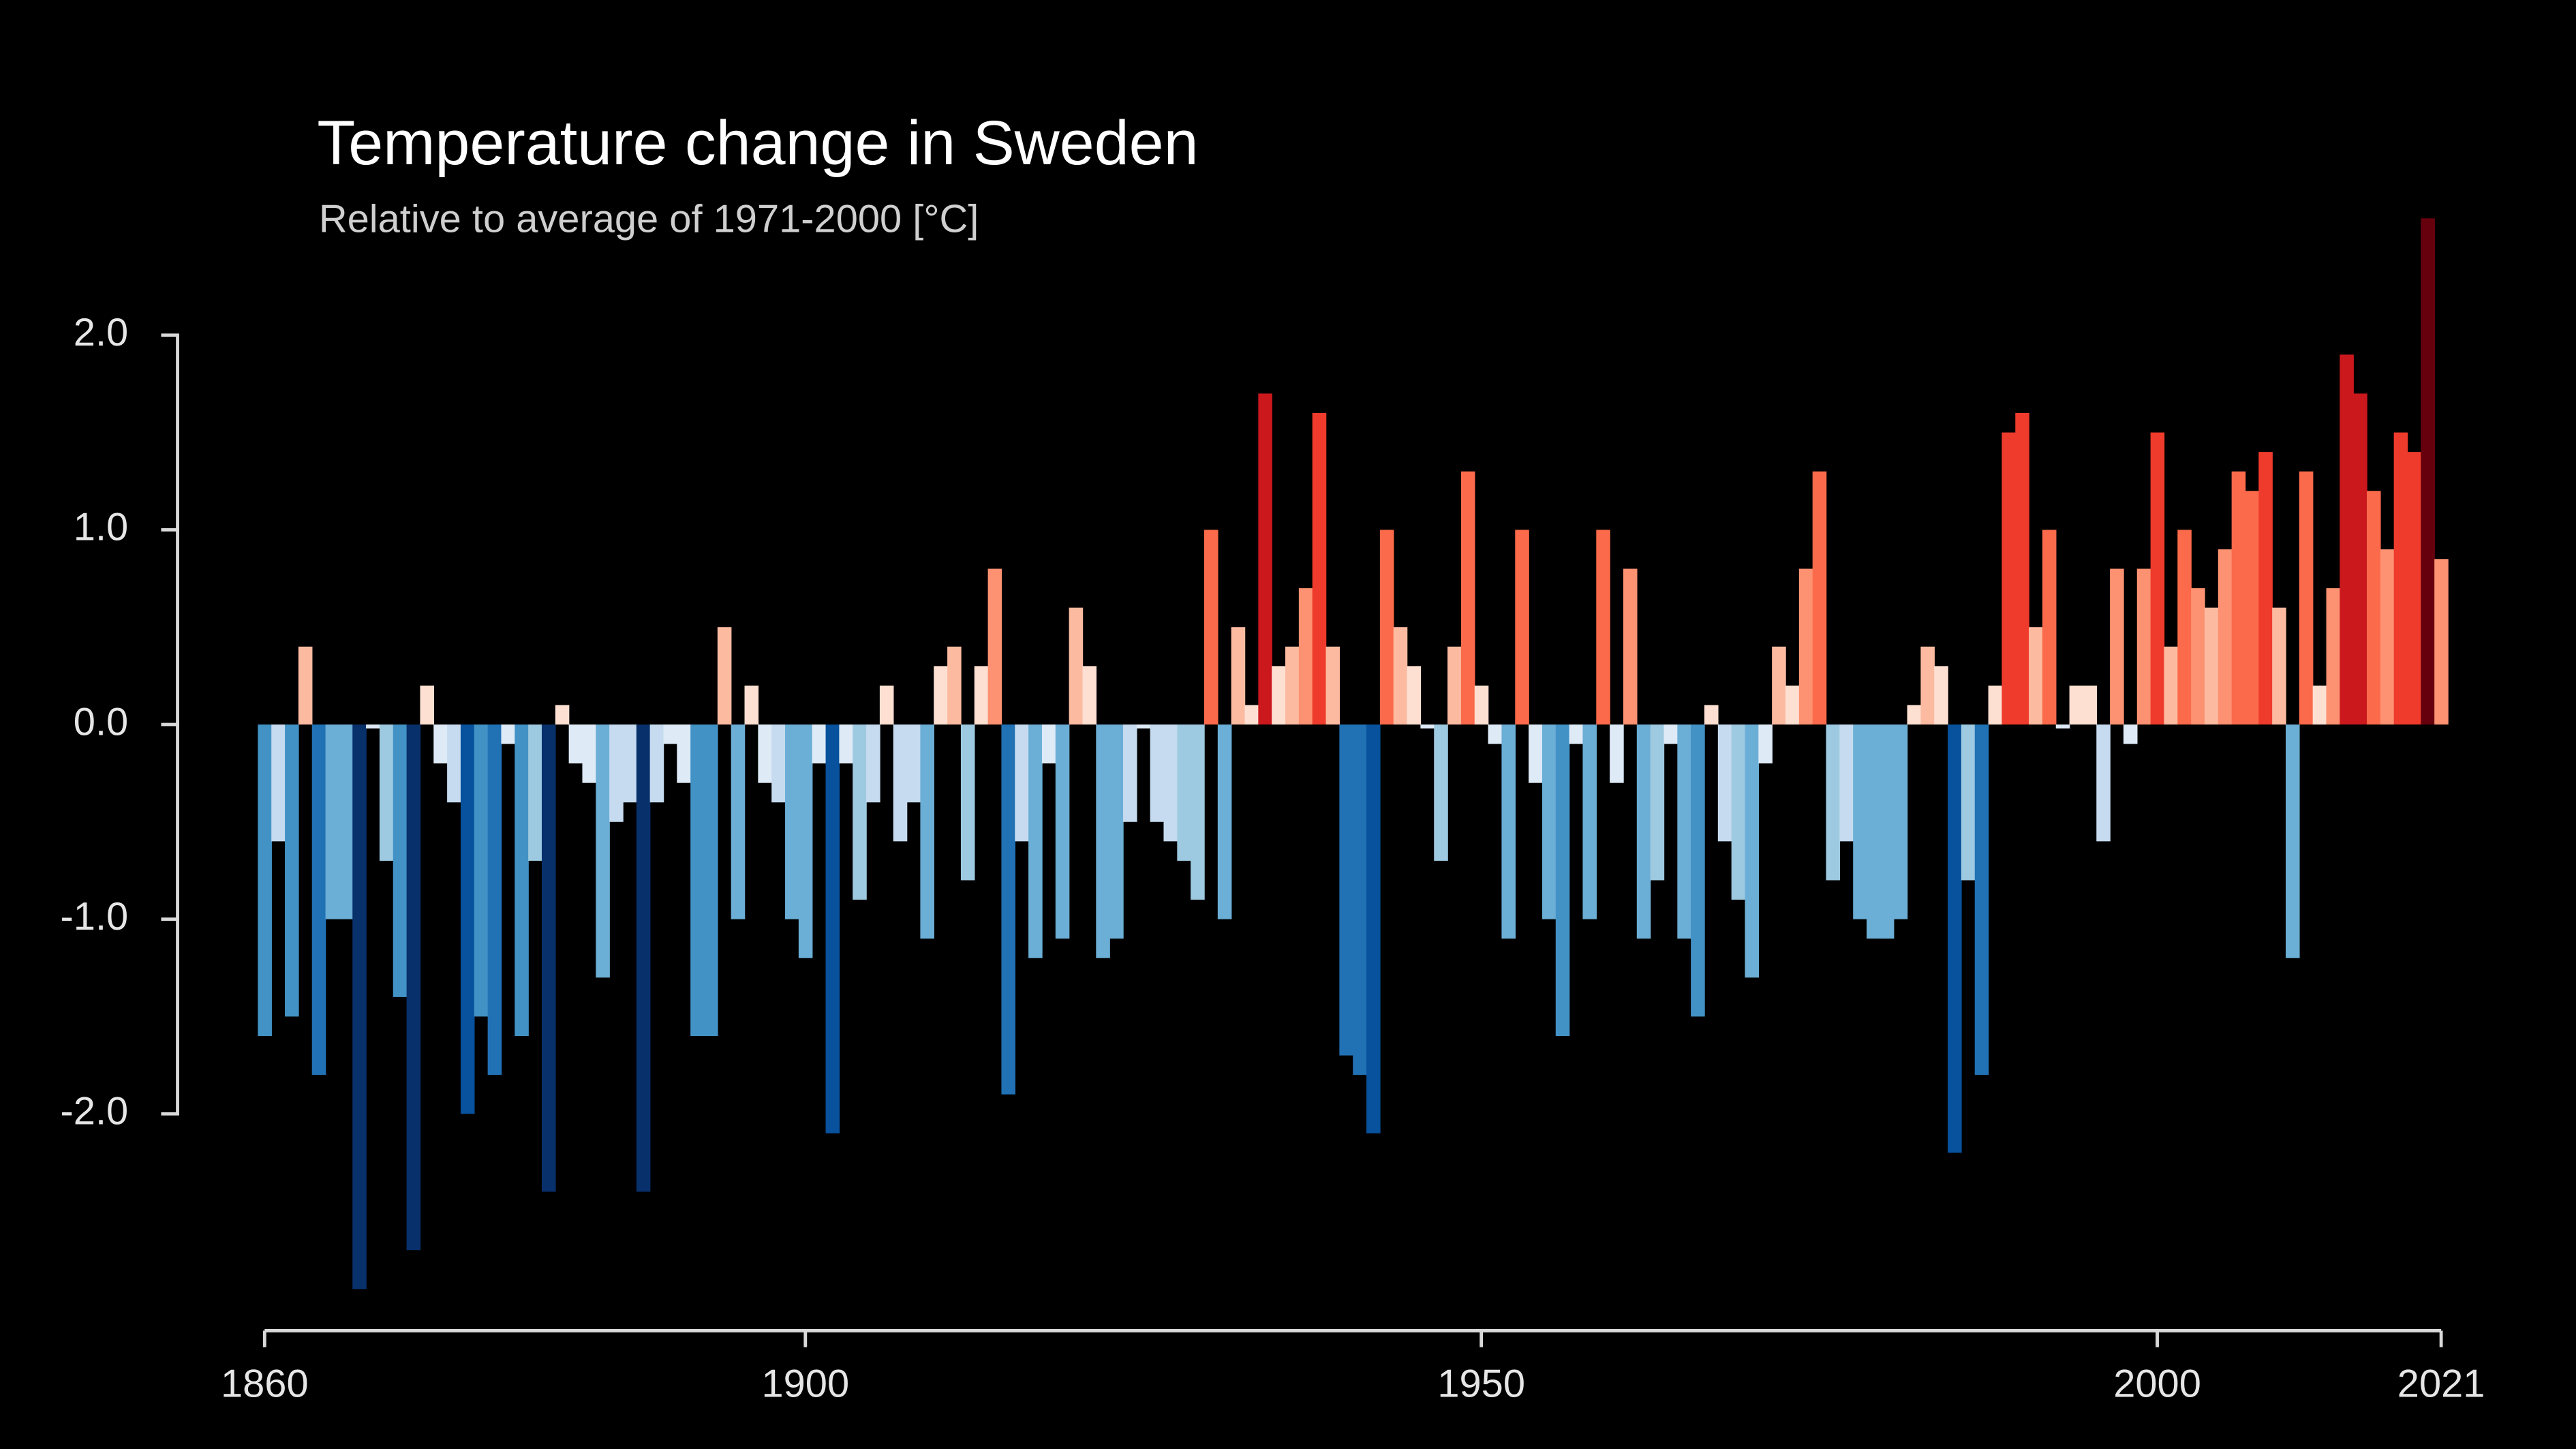 This screenshot has width=2576, height=1449. What do you see at coordinates (101, 722) in the screenshot?
I see `y-tick-label: 0.0` at bounding box center [101, 722].